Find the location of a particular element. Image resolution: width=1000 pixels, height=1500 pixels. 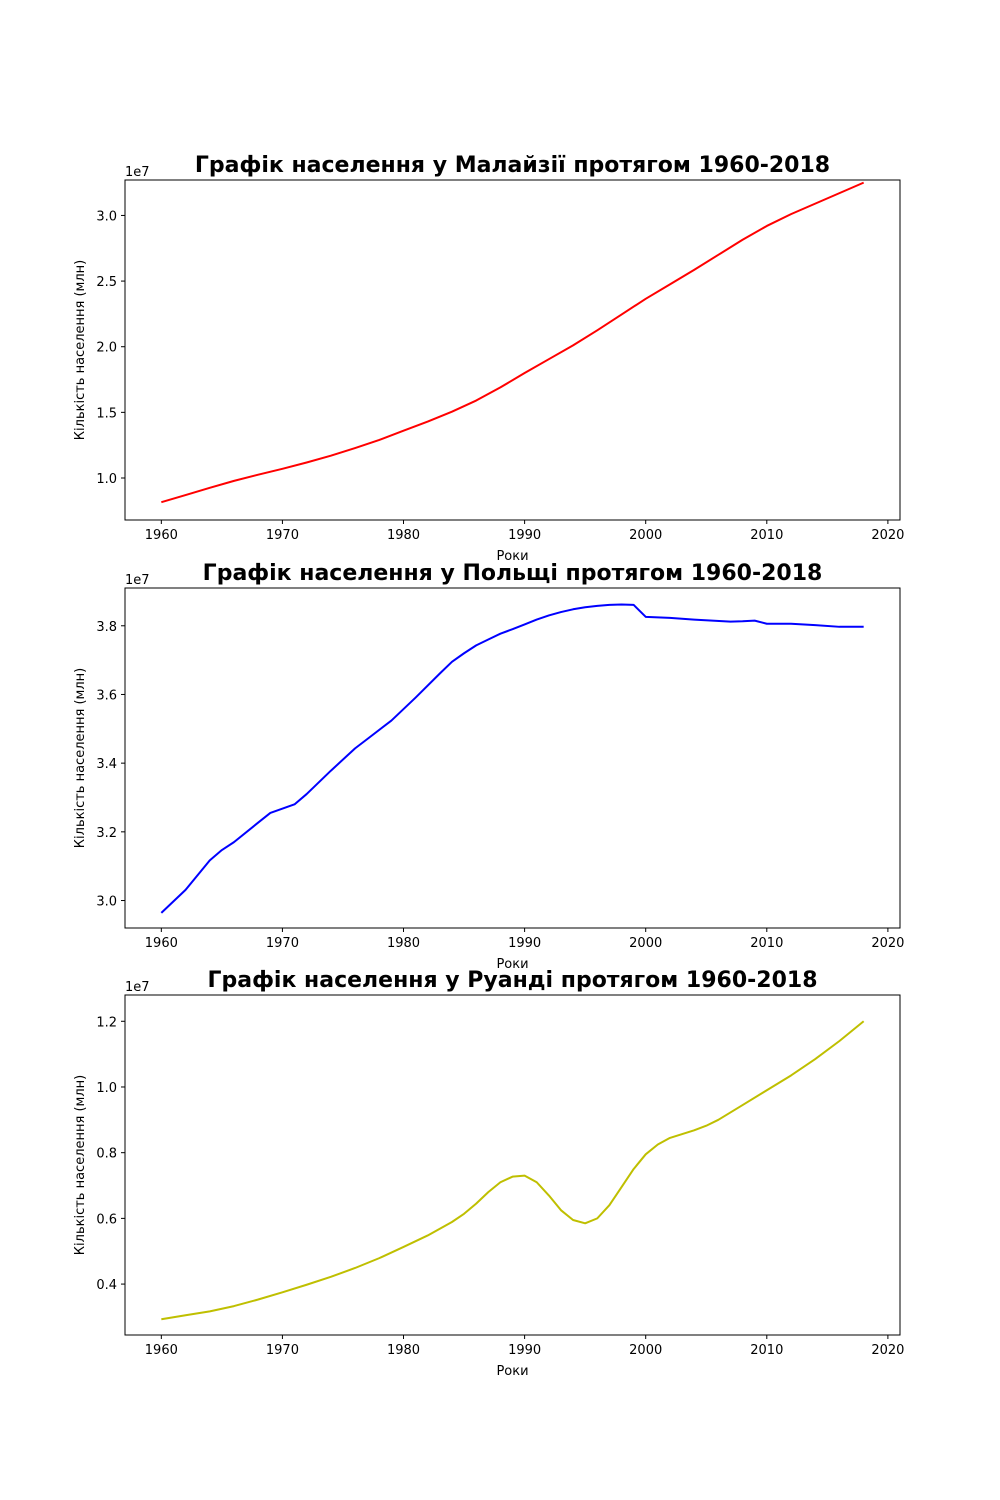

y-tick-label: 0.8 is located at coordinates (106, 1154).